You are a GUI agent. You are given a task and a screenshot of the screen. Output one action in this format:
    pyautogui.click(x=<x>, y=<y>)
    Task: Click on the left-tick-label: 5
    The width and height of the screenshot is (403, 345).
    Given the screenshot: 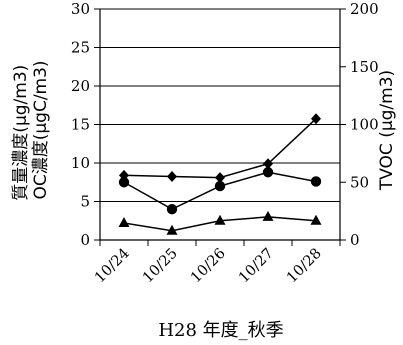 What is the action you would take?
    pyautogui.click(x=85, y=202)
    